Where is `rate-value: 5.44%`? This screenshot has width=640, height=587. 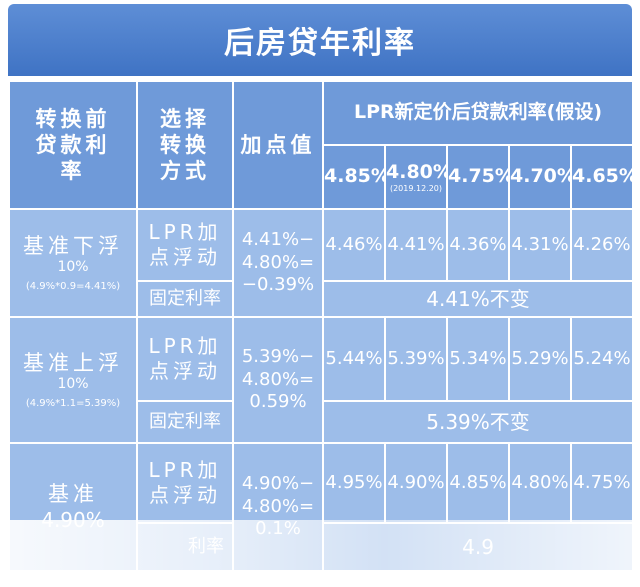
rate-value: 5.44% is located at coordinates (354, 359).